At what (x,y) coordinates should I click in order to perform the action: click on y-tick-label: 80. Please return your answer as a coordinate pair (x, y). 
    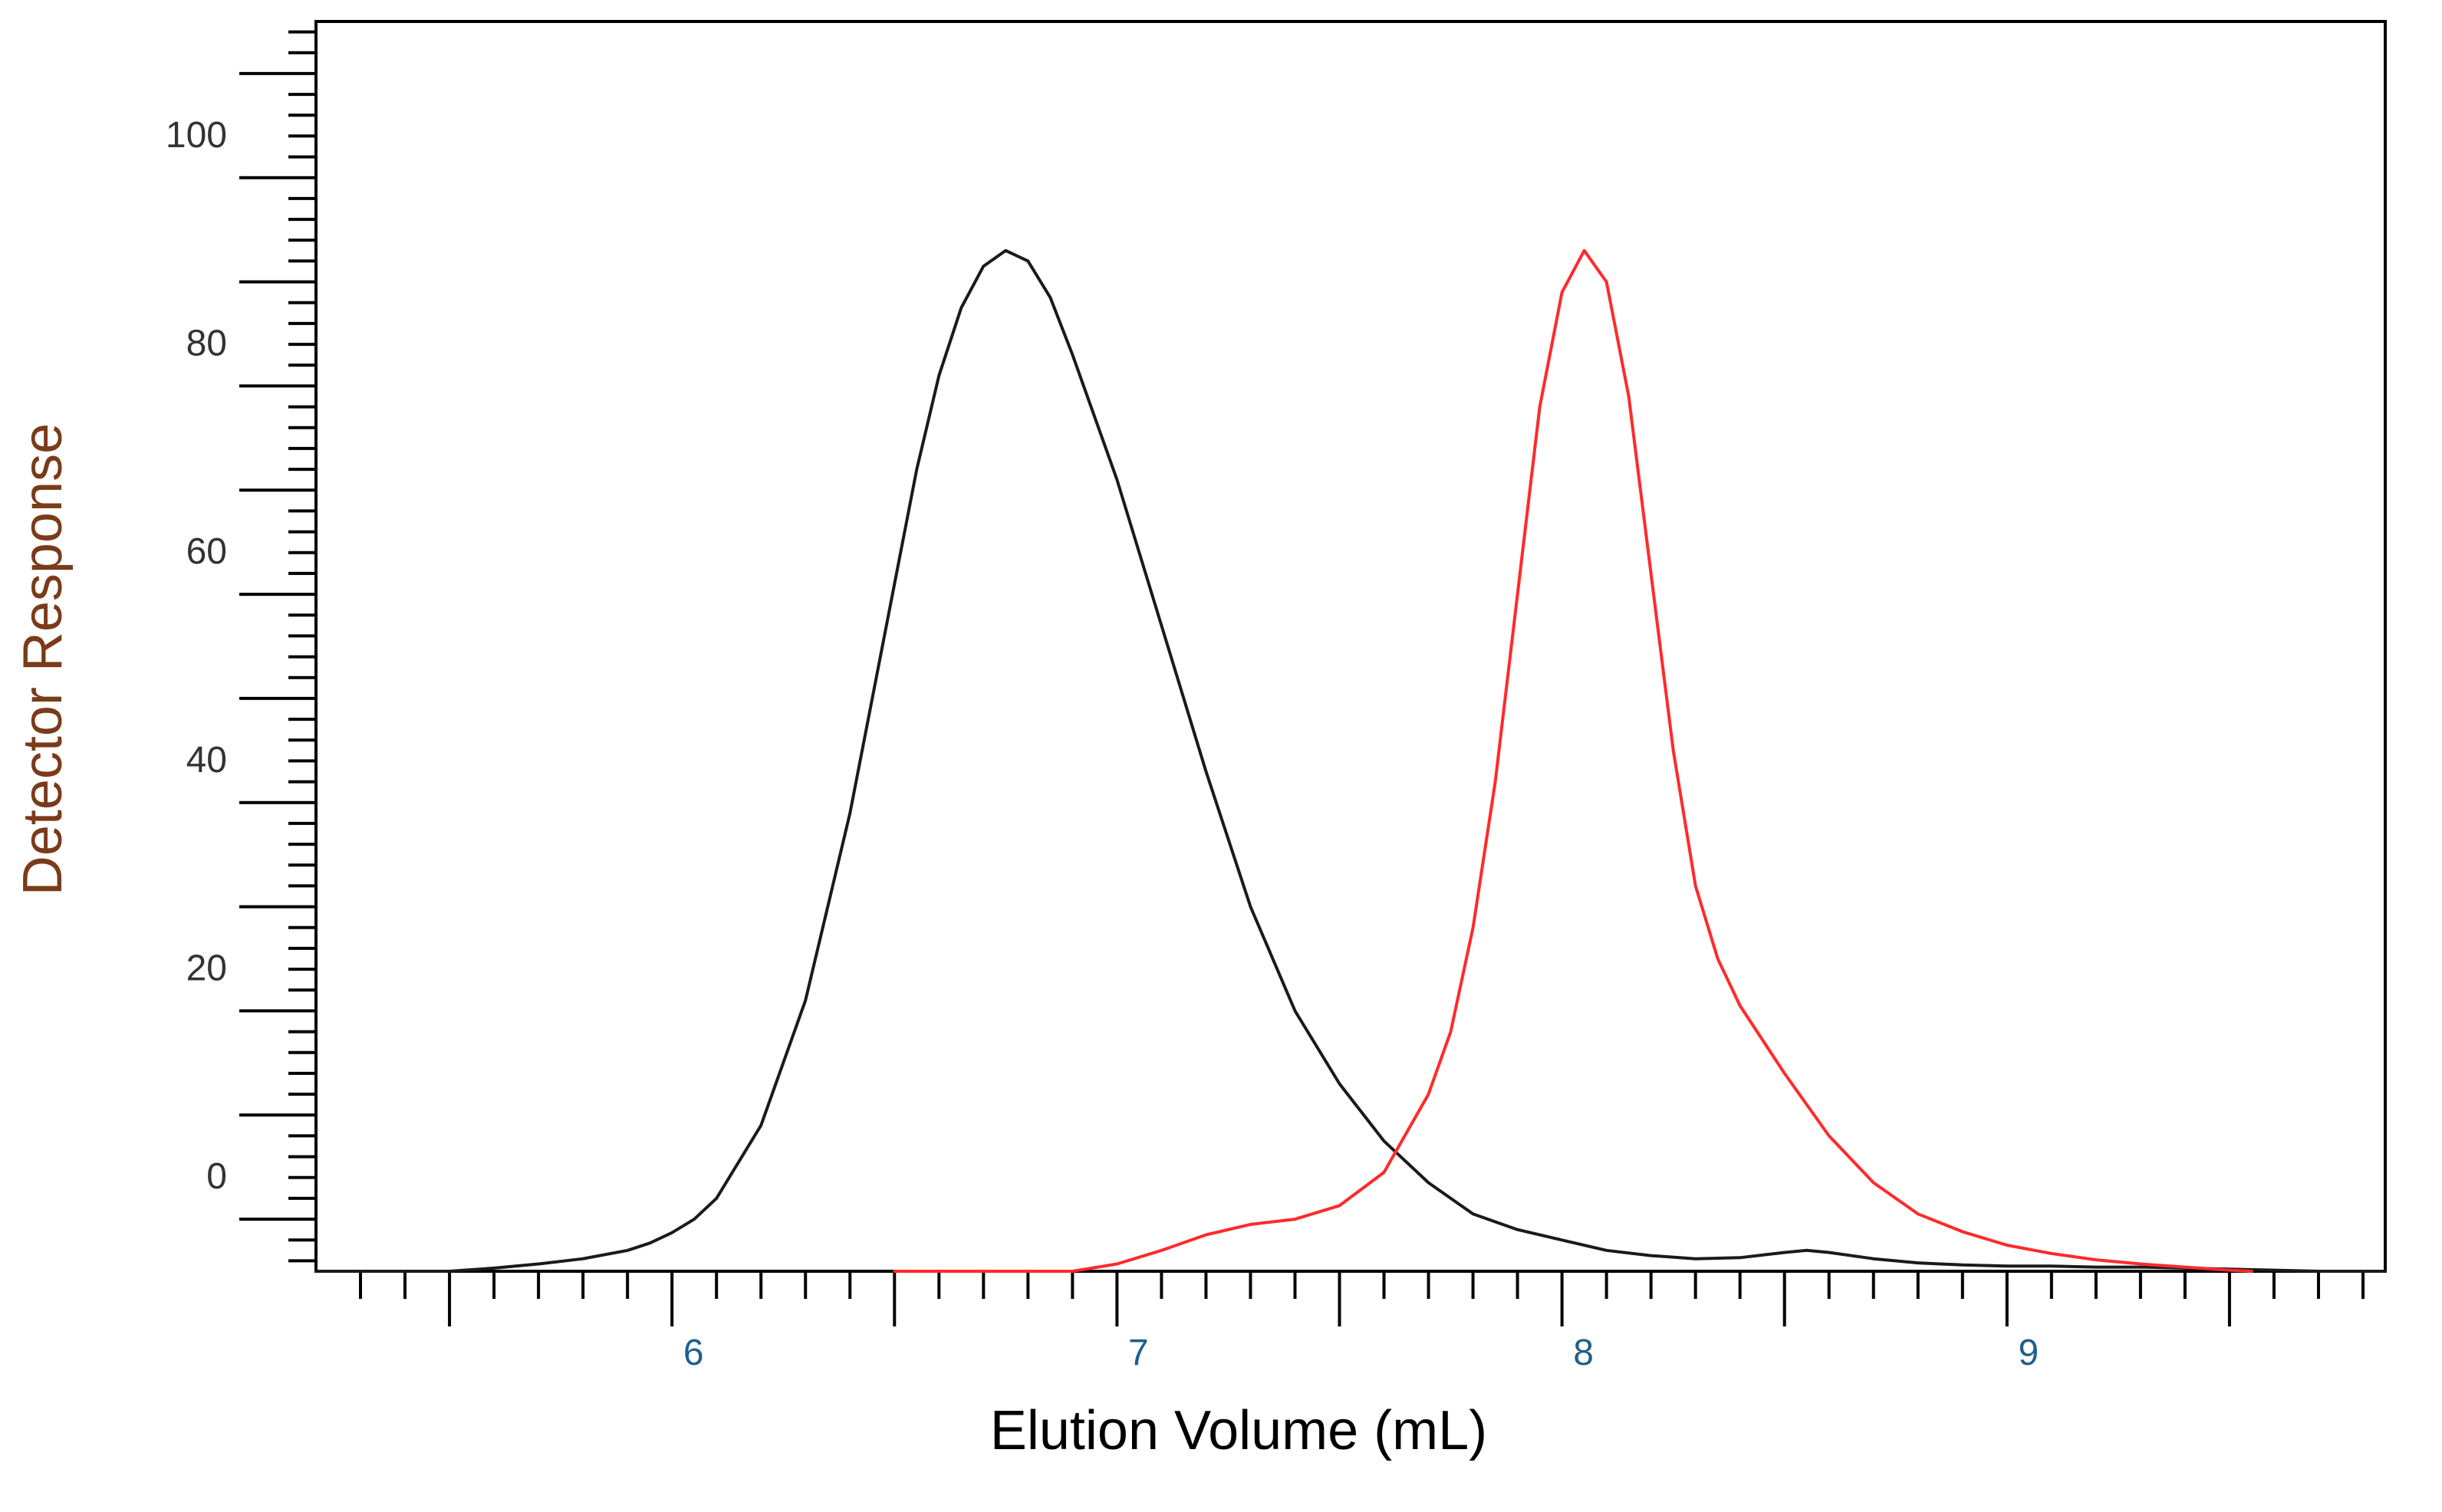
    Looking at the image, I should click on (206, 343).